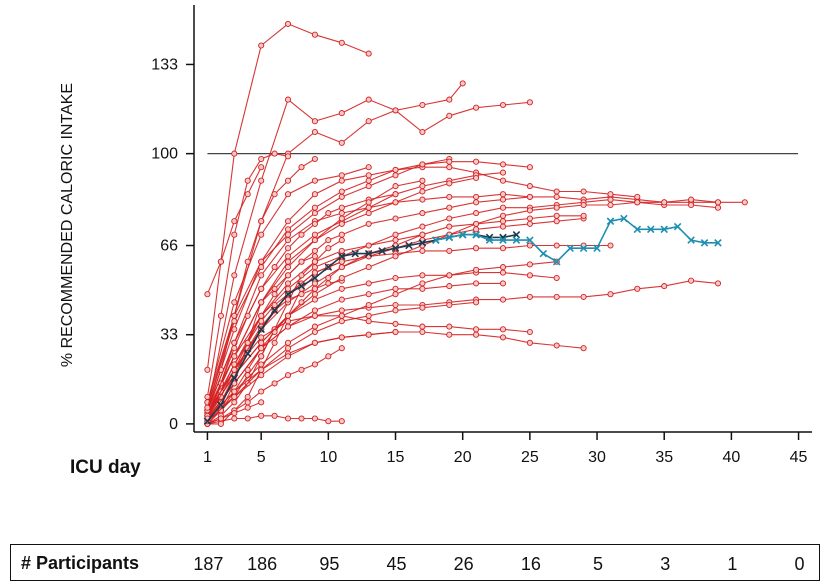 Image resolution: width=826 pixels, height=583 pixels. I want to click on participants-table: # Participants 187 186 95 45 26 16 5 3 1 0, so click(415, 562).